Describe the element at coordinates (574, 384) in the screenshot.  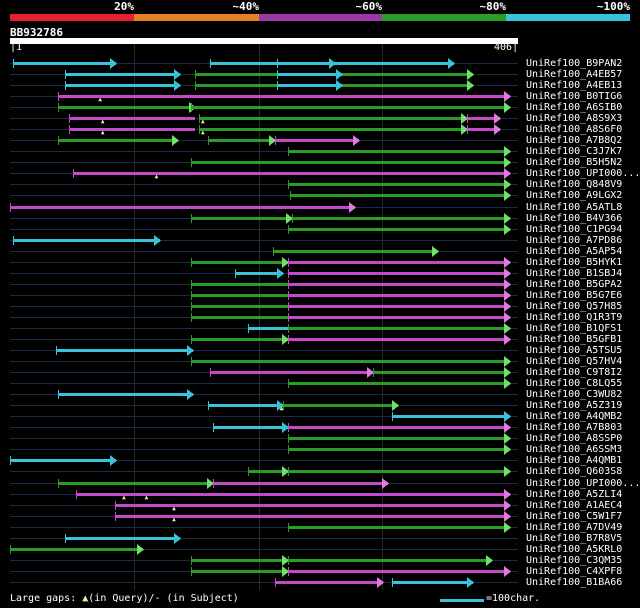
I see `hit-name-link: UniRef100_C8LQ55` at that location.